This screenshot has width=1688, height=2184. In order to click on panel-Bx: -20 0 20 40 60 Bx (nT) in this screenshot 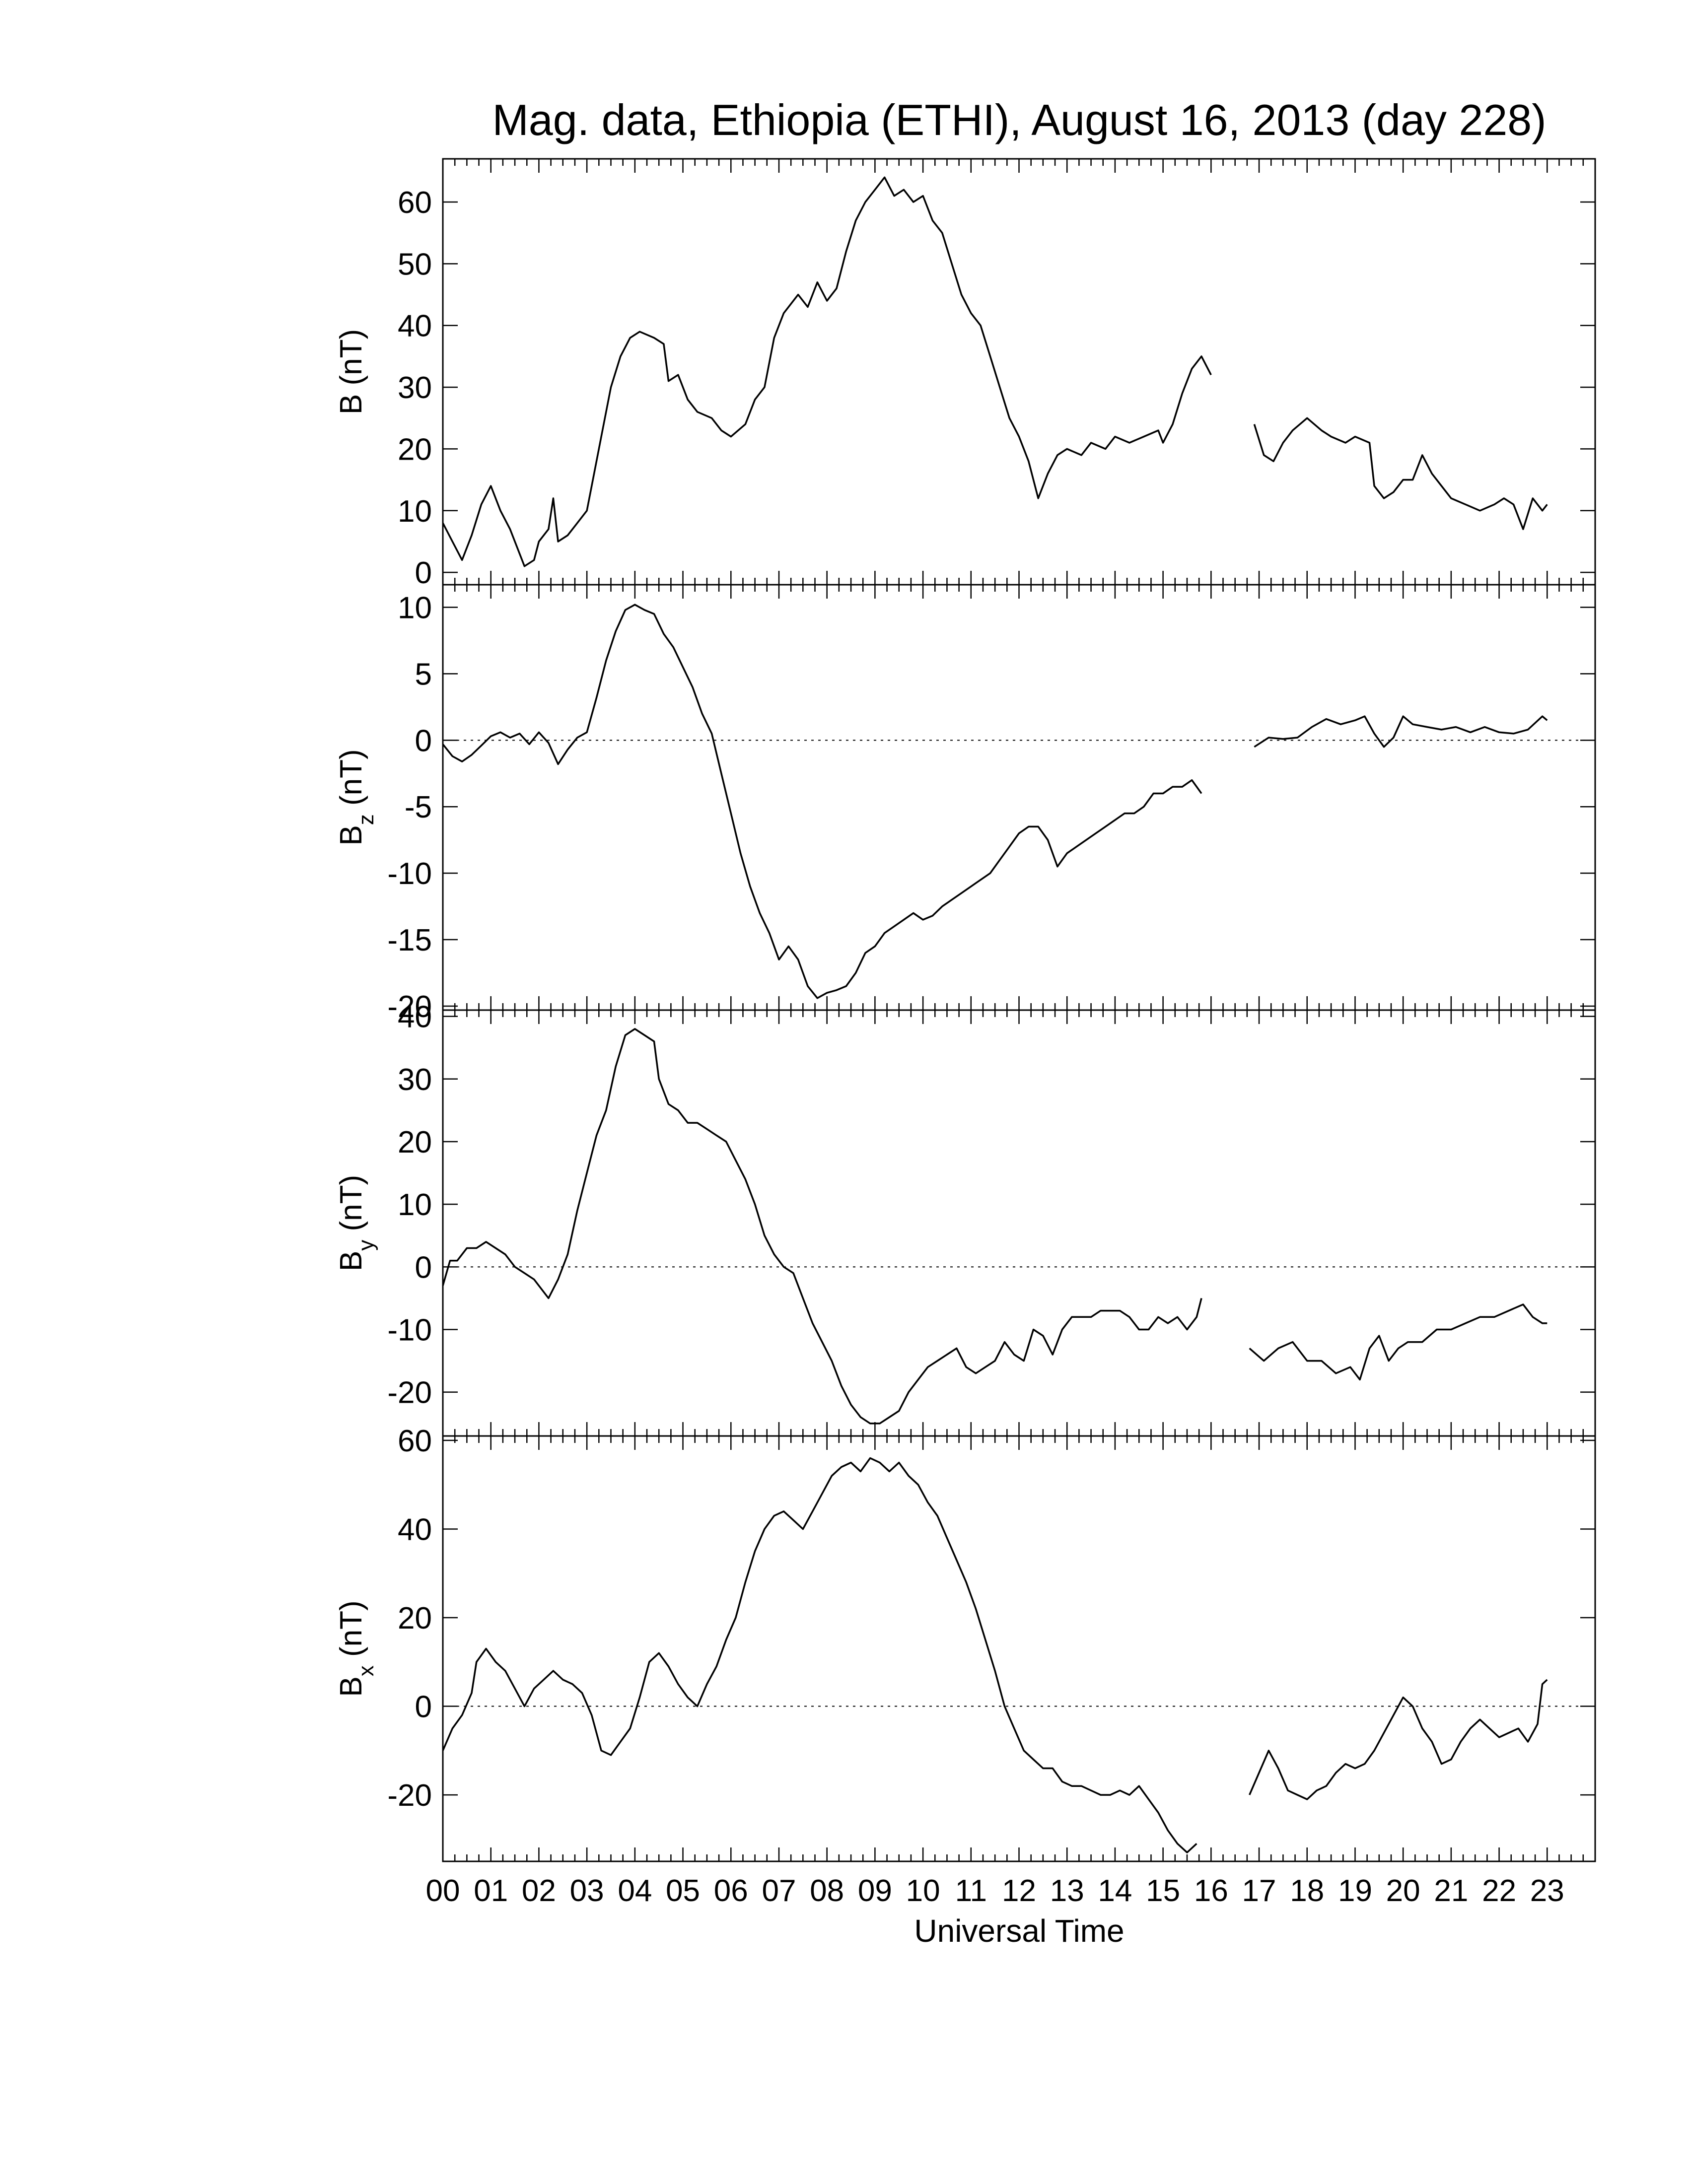, I will do `click(965, 1643)`.